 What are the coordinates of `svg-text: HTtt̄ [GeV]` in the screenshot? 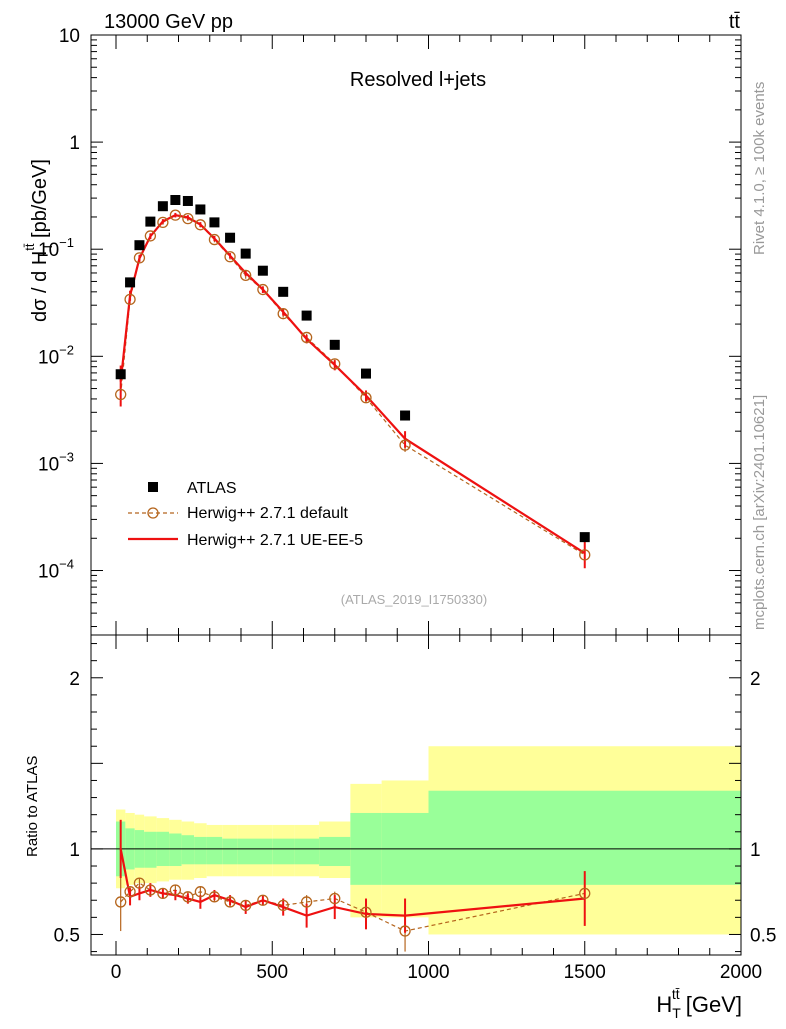 It's located at (699, 1003).